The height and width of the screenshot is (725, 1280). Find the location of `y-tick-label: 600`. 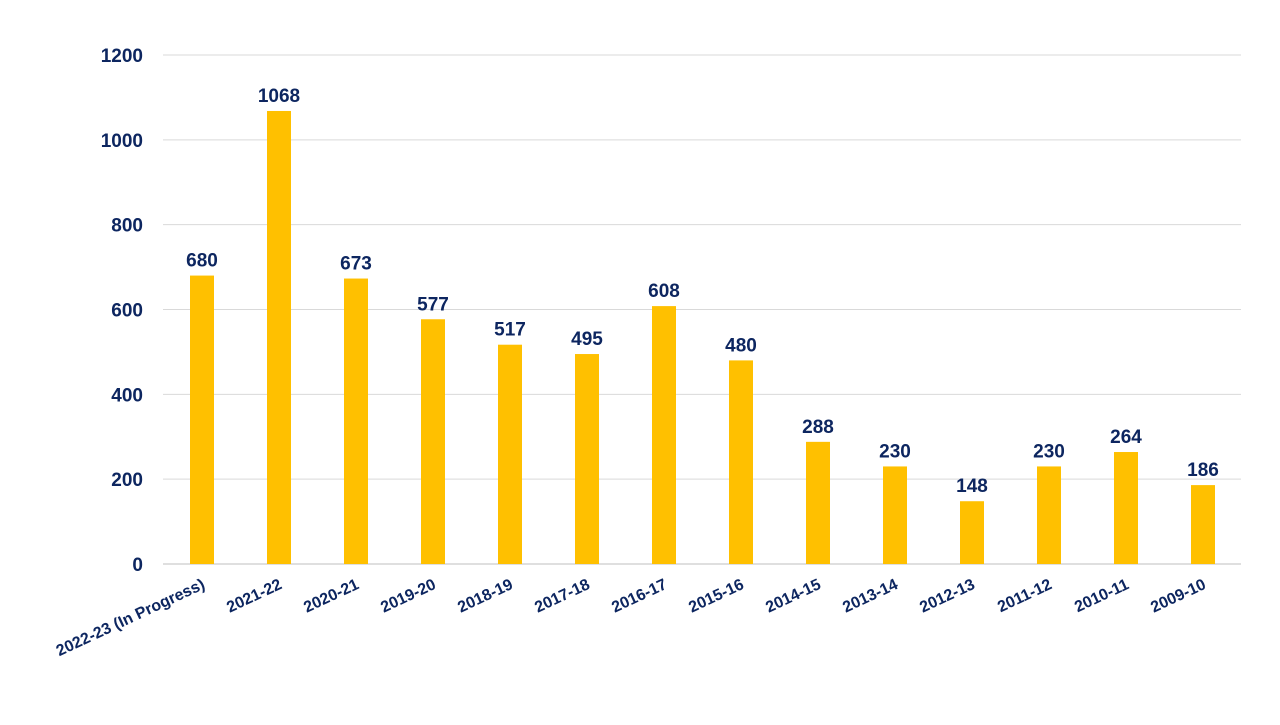

y-tick-label: 600 is located at coordinates (127, 311).